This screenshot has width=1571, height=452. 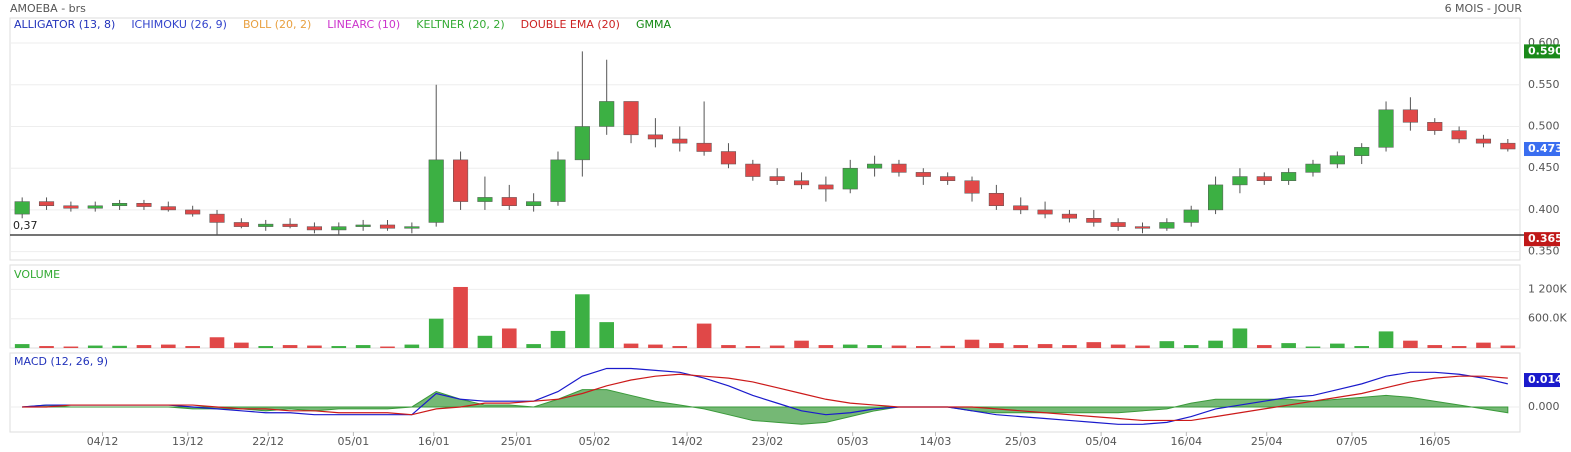 What do you see at coordinates (1101, 441) in the screenshot?
I see `x-tick-label: 05/04` at bounding box center [1101, 441].